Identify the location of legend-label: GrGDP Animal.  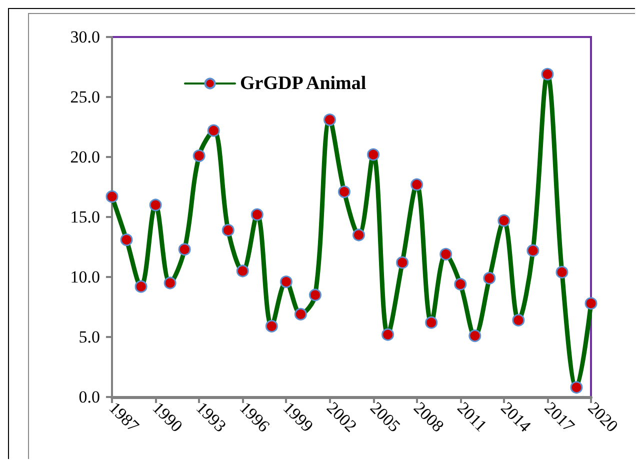
(303, 83).